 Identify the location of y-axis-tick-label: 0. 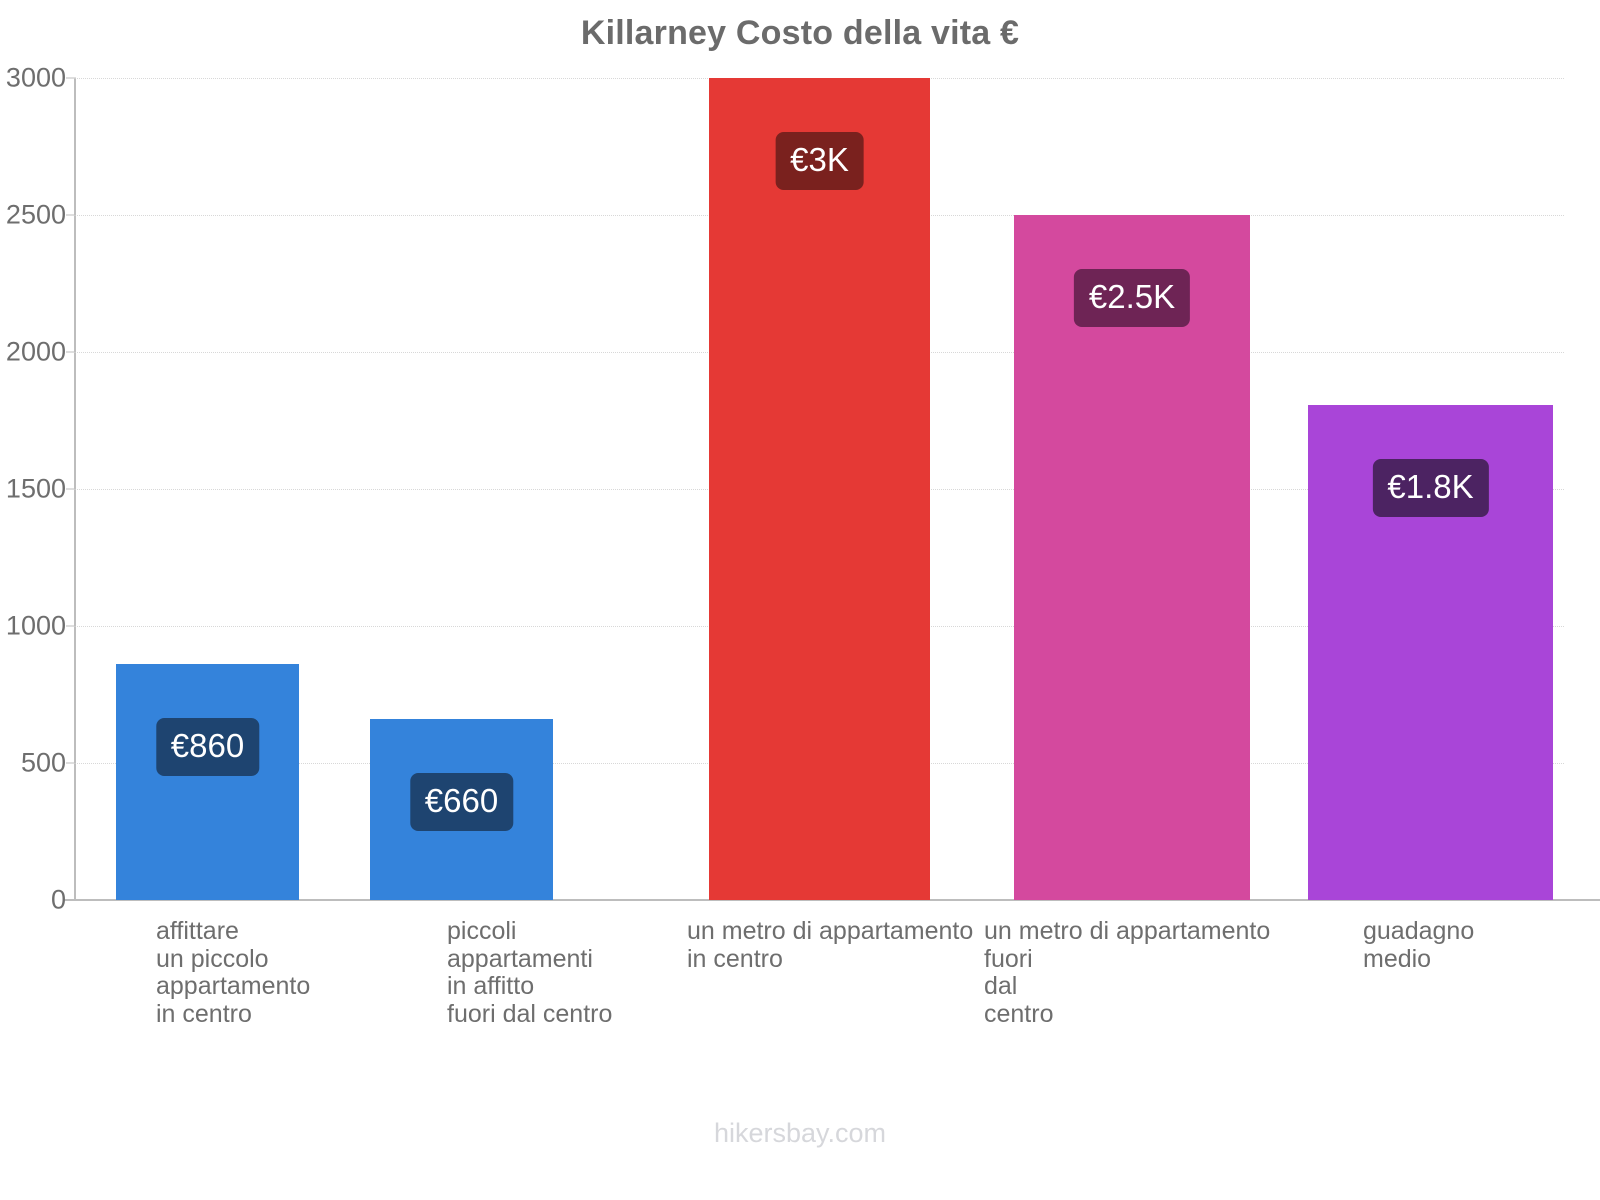
(58, 899).